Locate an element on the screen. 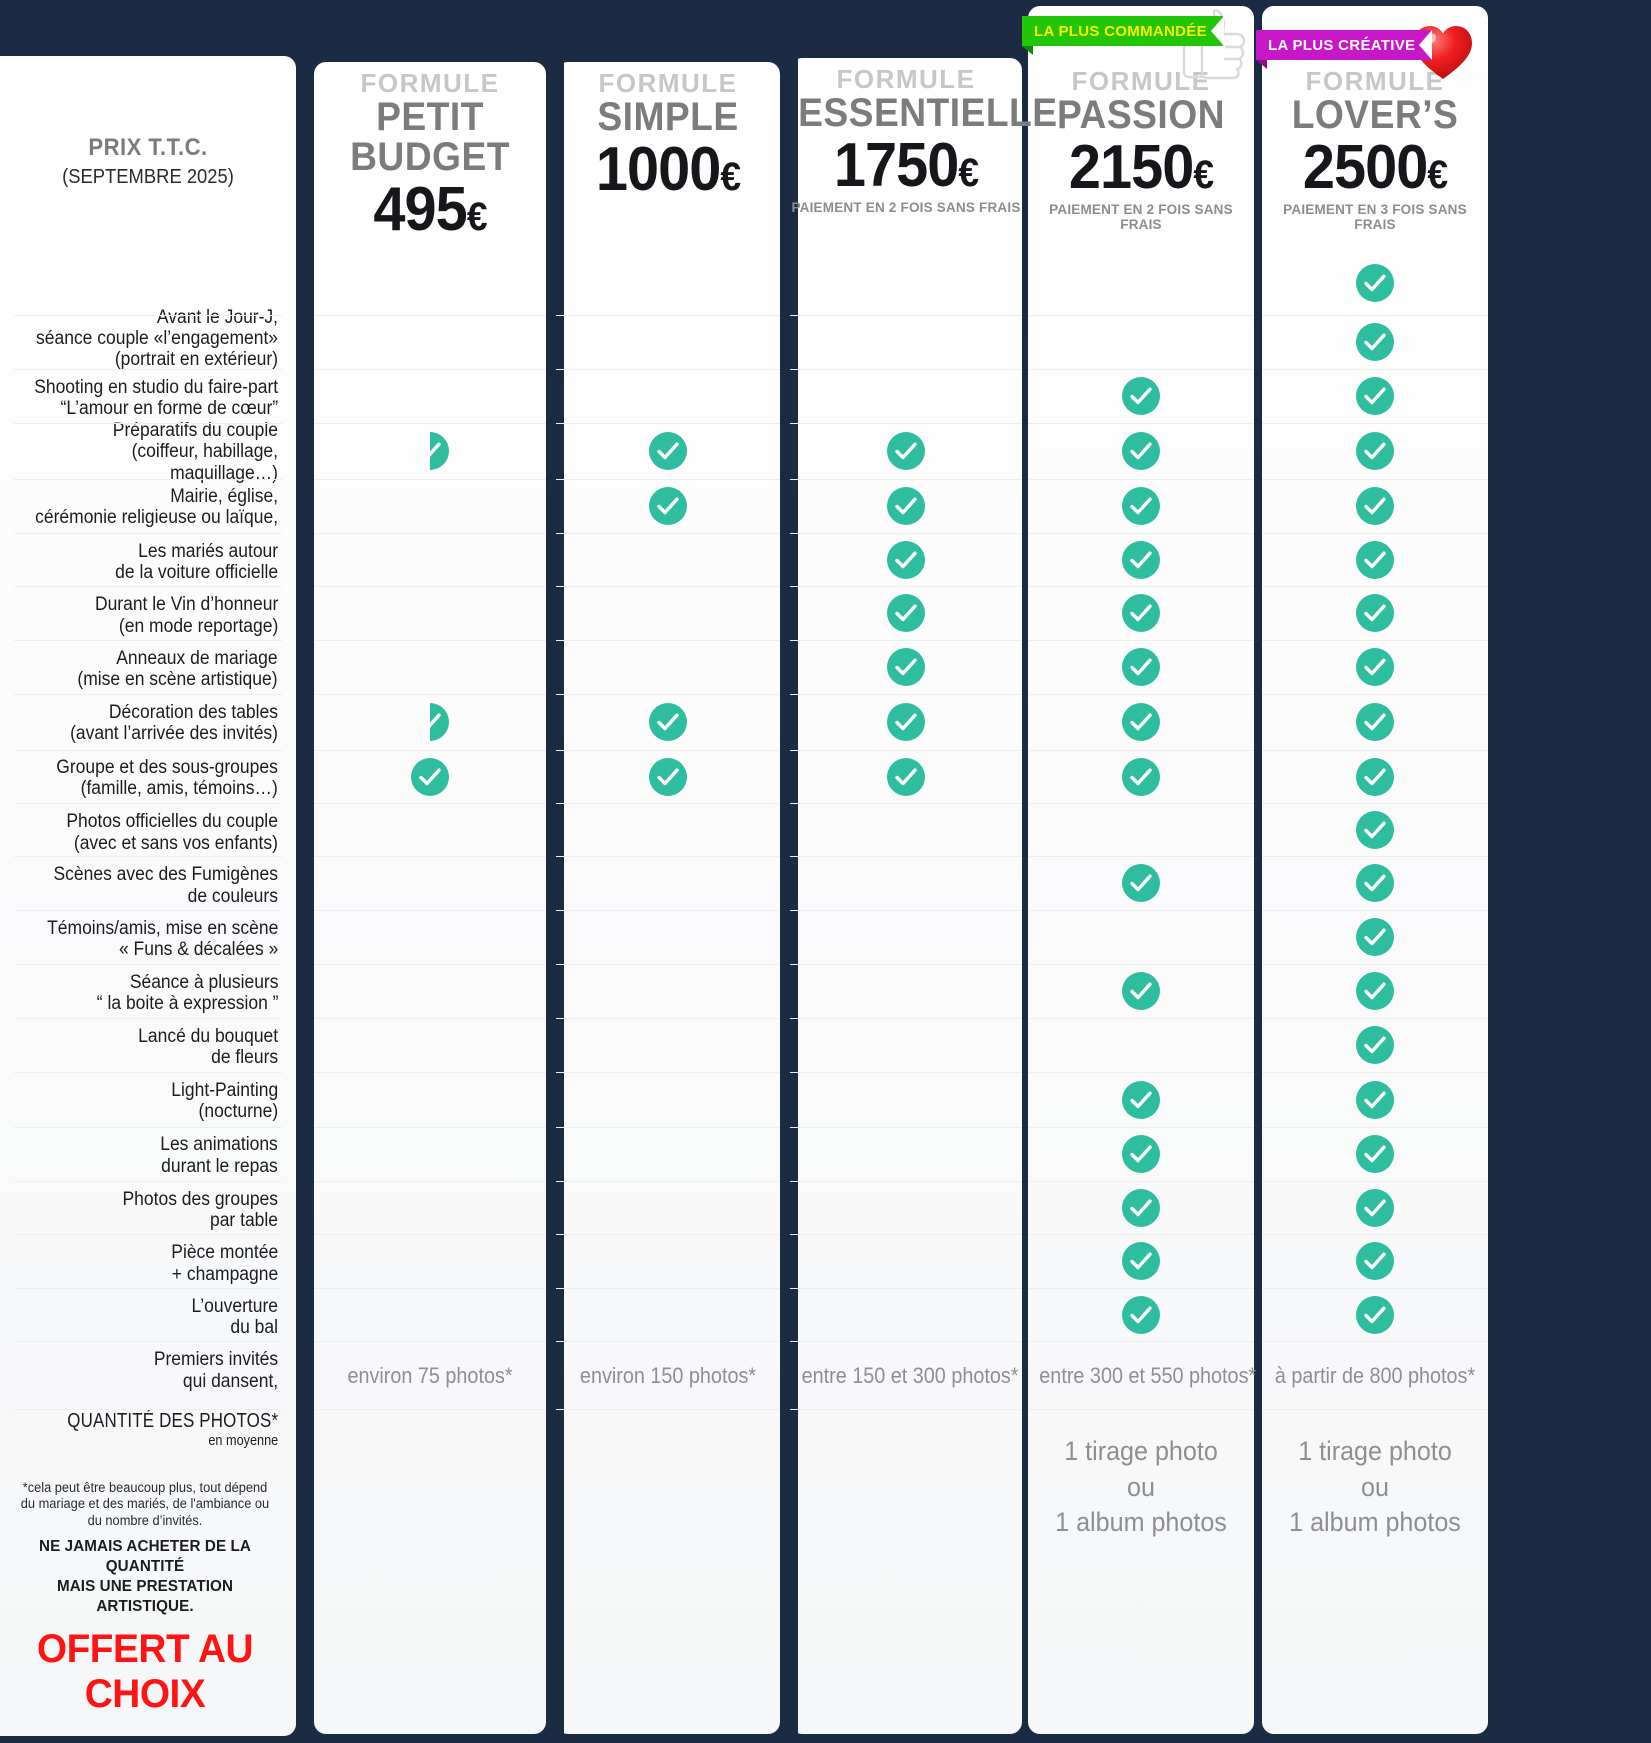  plan-name: SIMPLE is located at coordinates (668, 117).